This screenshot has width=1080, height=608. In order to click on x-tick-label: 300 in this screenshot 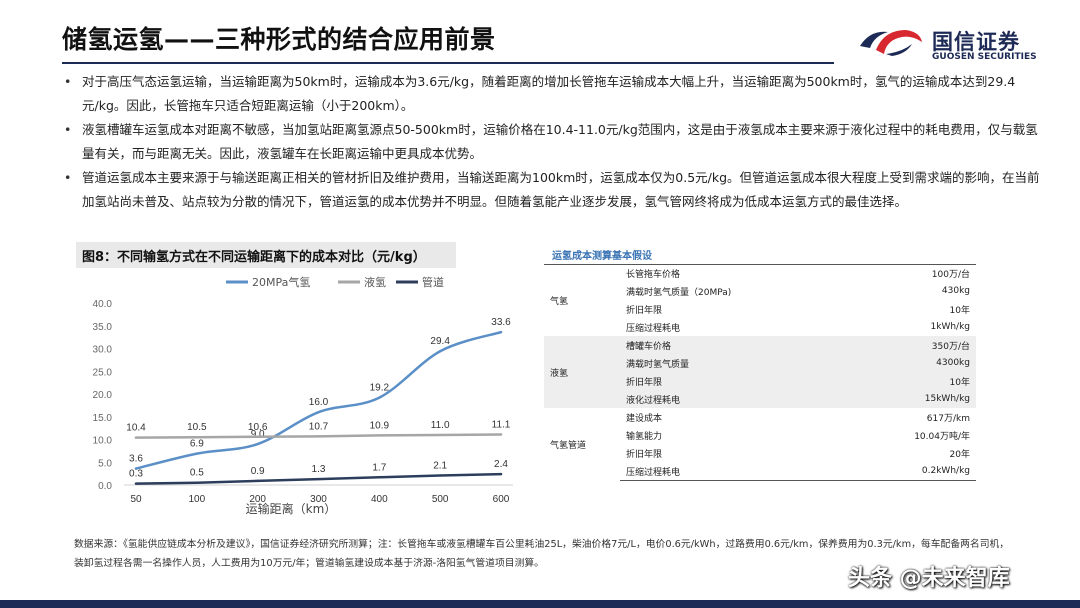, I will do `click(318, 499)`.